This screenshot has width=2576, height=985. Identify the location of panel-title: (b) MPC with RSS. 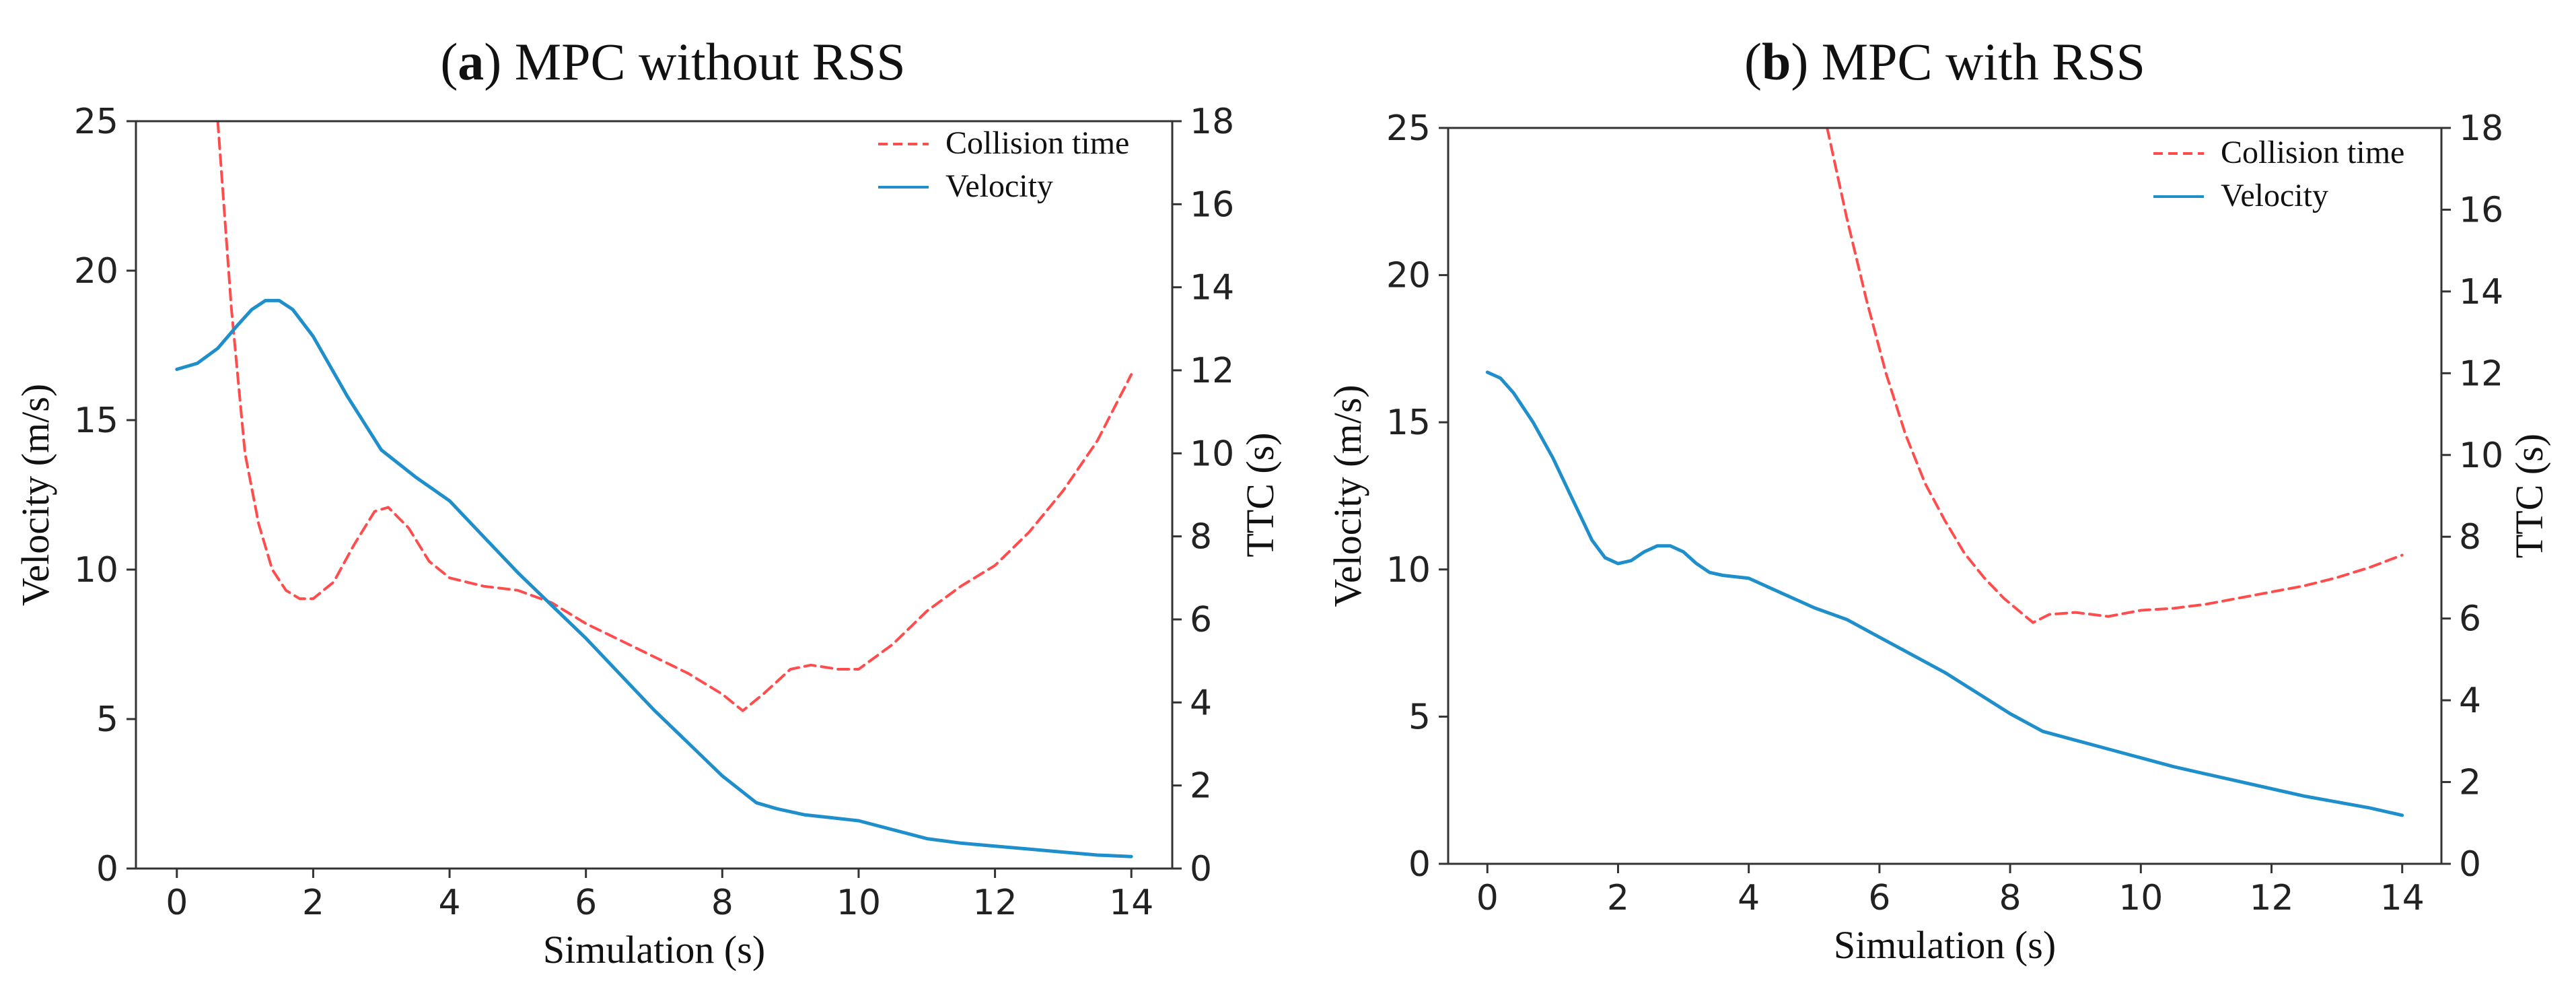
(1944, 61).